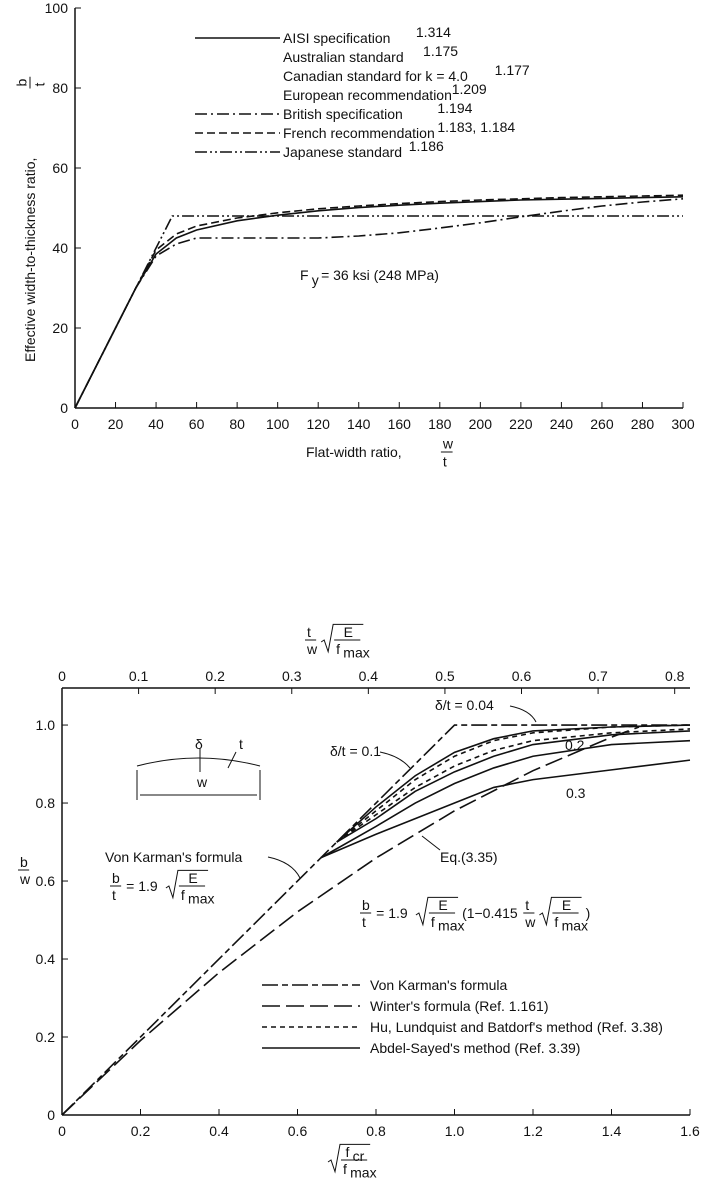 The width and height of the screenshot is (701, 1178). I want to click on x2-tick-label: 0.4, so click(369, 676).